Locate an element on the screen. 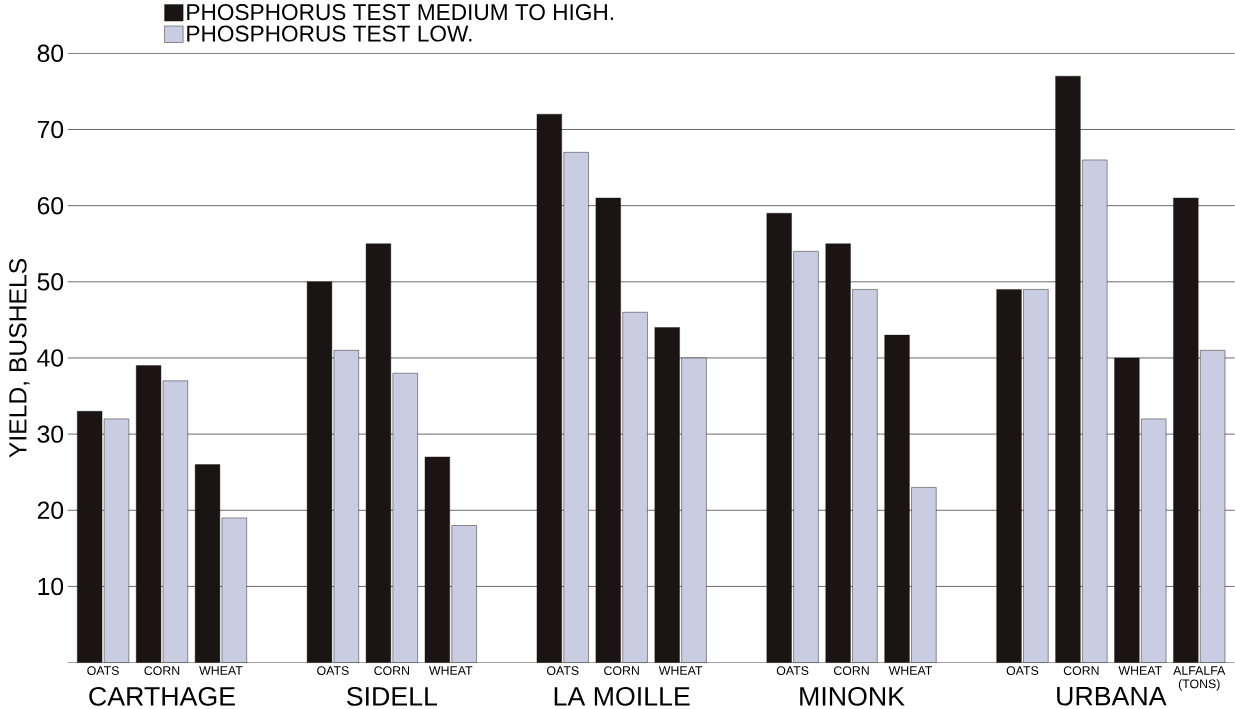 Image resolution: width=1235 pixels, height=709 pixels. text: LA MOILLE is located at coordinates (622, 696).